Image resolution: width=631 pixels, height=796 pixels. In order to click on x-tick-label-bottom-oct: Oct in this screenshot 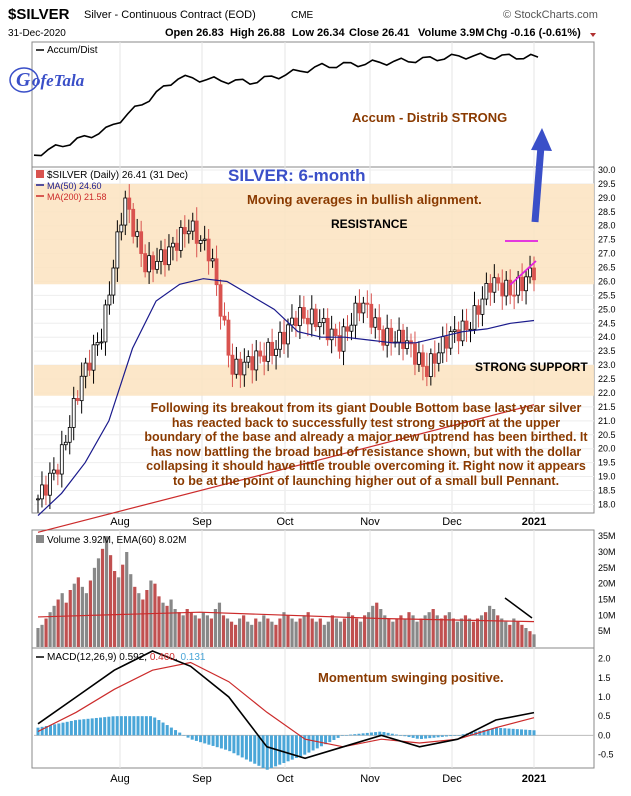, I will do `click(284, 779)`.